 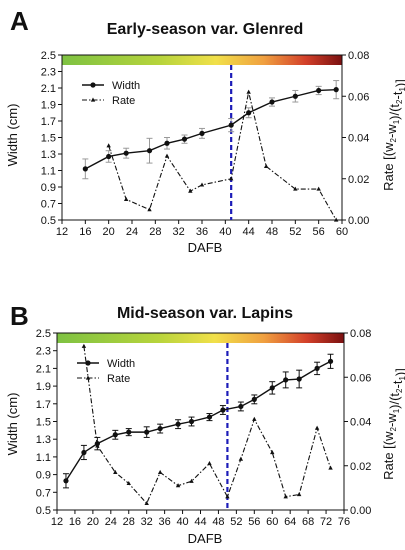 What do you see at coordinates (342, 232) in the screenshot?
I see `x-tick-label: 60` at bounding box center [342, 232].